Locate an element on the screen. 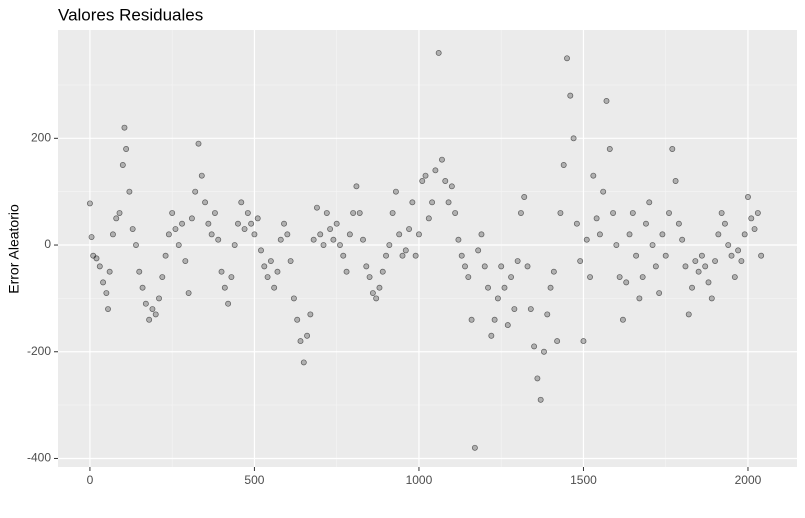 The width and height of the screenshot is (805, 518). x-tick-label: 1500 is located at coordinates (583, 480).